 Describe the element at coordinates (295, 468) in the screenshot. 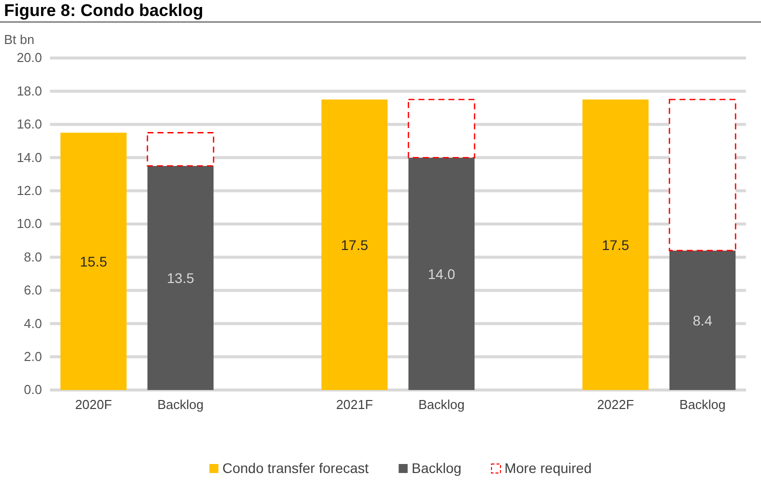

I see `legend-label: Condo transfer forecast` at that location.